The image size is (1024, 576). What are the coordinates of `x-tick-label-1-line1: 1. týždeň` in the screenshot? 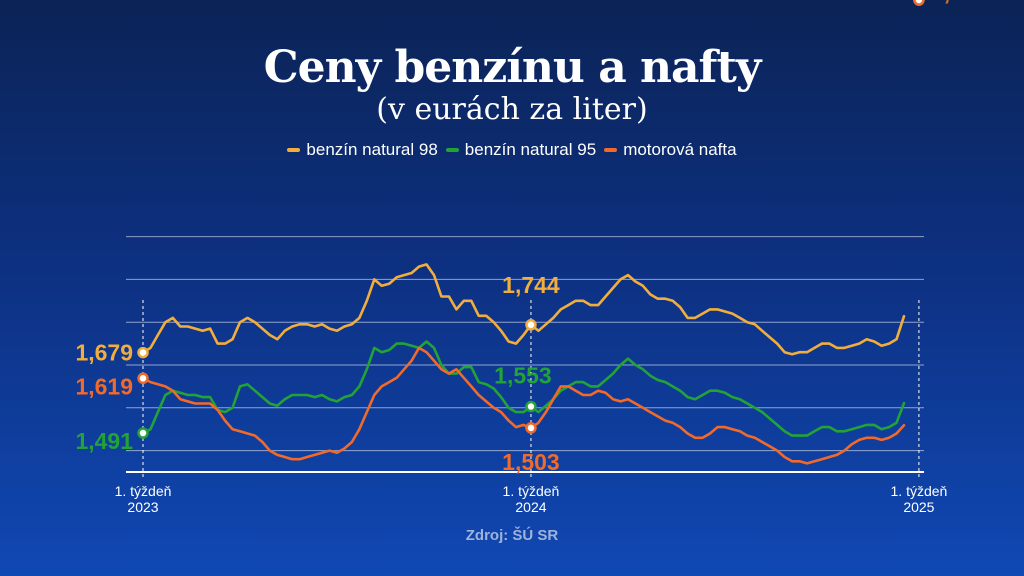 It's located at (531, 491).